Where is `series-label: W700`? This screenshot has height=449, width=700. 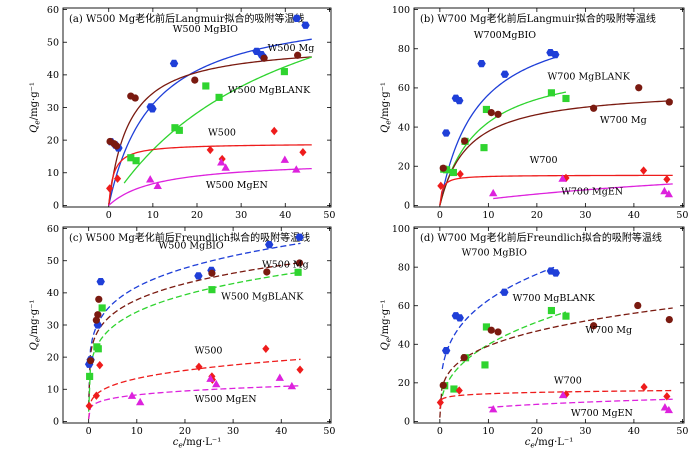 series-label: W700 is located at coordinates (568, 380).